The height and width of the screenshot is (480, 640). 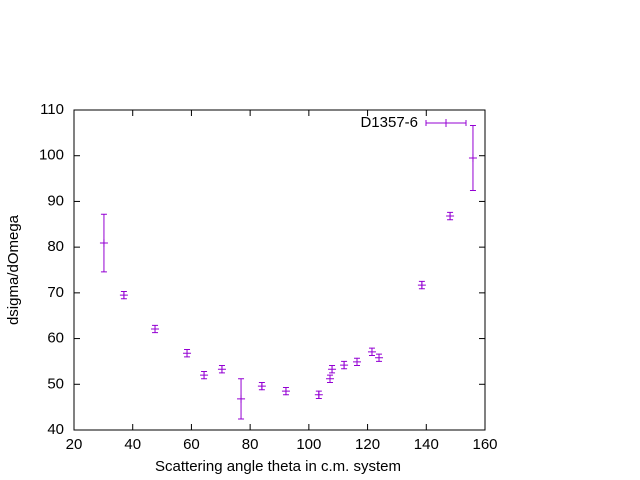 What do you see at coordinates (389, 122) in the screenshot?
I see `legend-label: D1357-6` at bounding box center [389, 122].